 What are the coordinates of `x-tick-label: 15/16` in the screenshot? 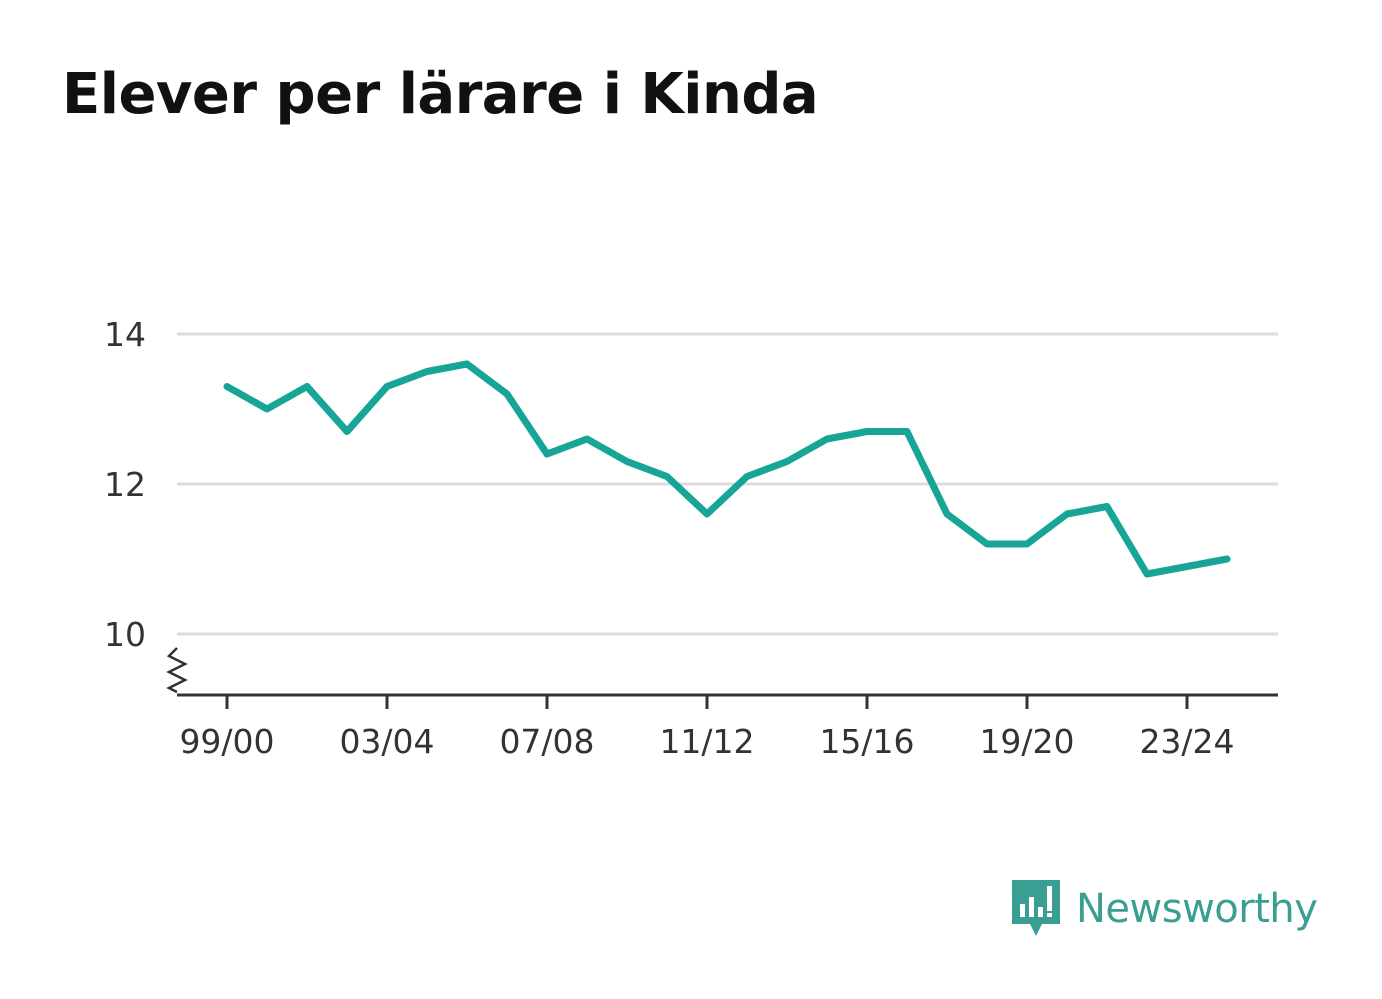 It's located at (866, 741).